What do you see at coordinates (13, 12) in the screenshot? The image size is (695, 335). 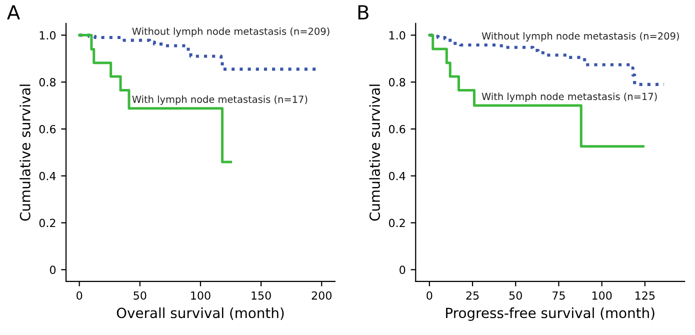 I see `chart-title: A` at bounding box center [13, 12].